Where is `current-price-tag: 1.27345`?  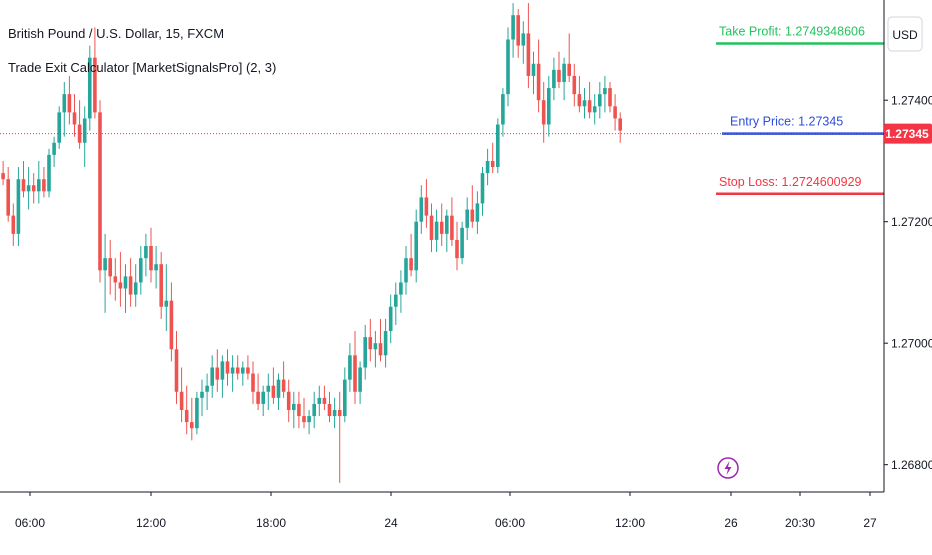
current-price-tag: 1.27345 is located at coordinates (908, 133).